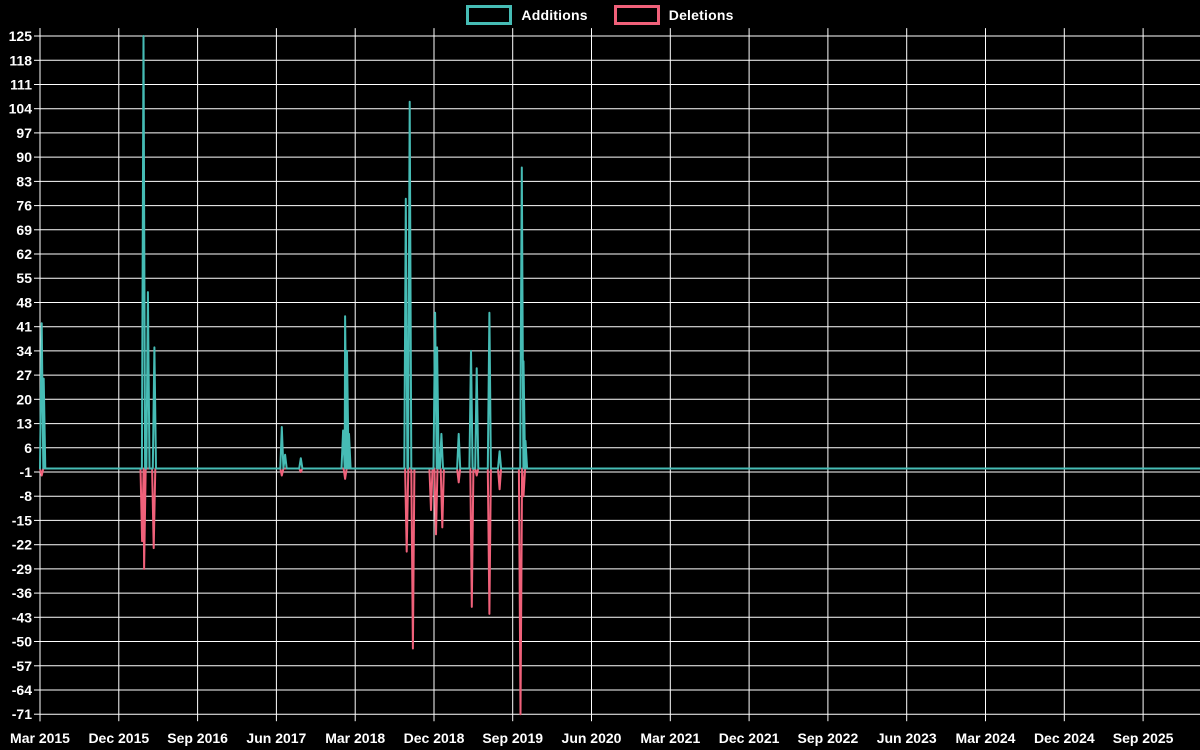 This screenshot has height=750, width=1200. I want to click on legend-item-deletions: Deletions, so click(673, 15).